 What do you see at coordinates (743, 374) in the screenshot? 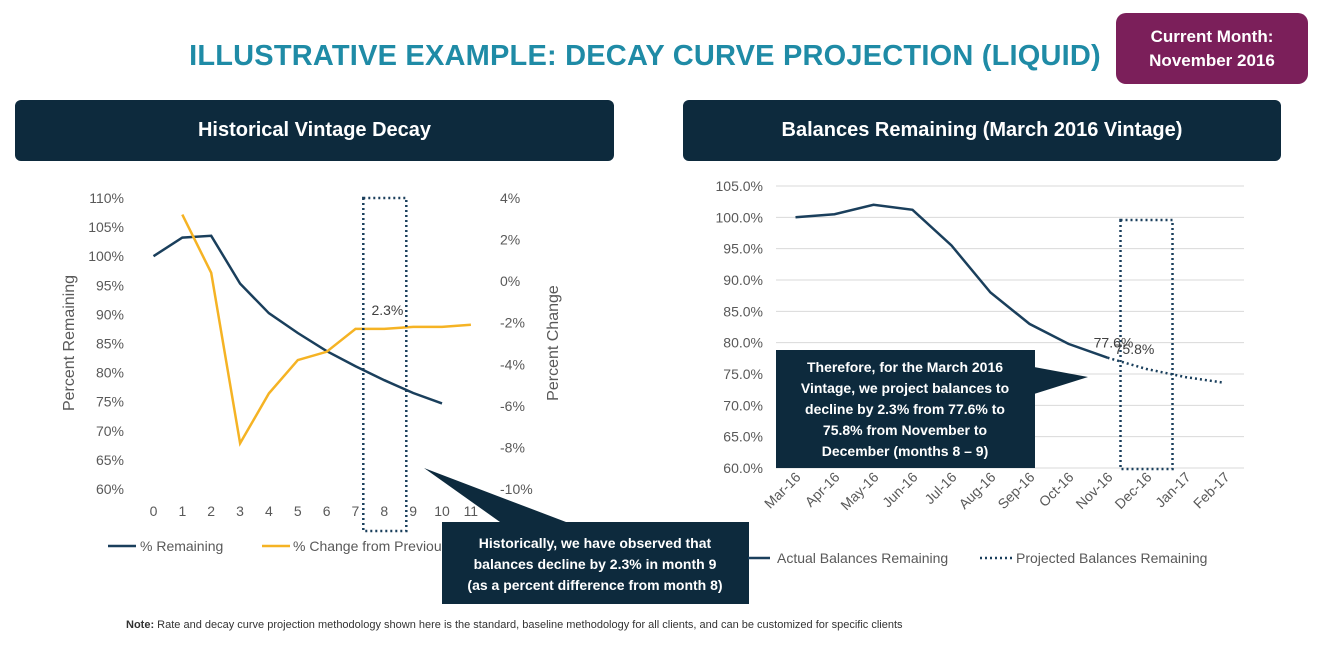
I see `right-y-tick-label: 75.0%` at bounding box center [743, 374].